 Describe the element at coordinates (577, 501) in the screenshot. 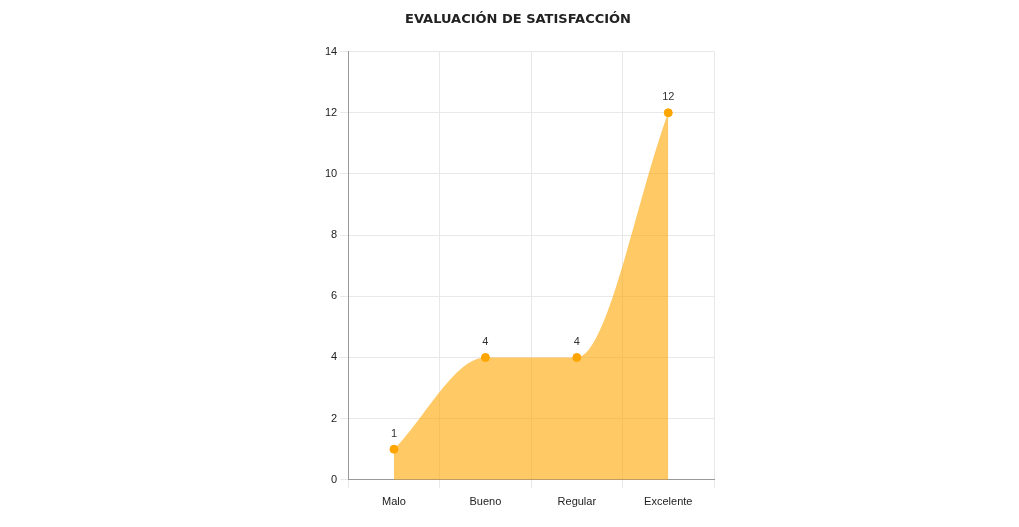

I see `x-tick-label: Regular` at that location.